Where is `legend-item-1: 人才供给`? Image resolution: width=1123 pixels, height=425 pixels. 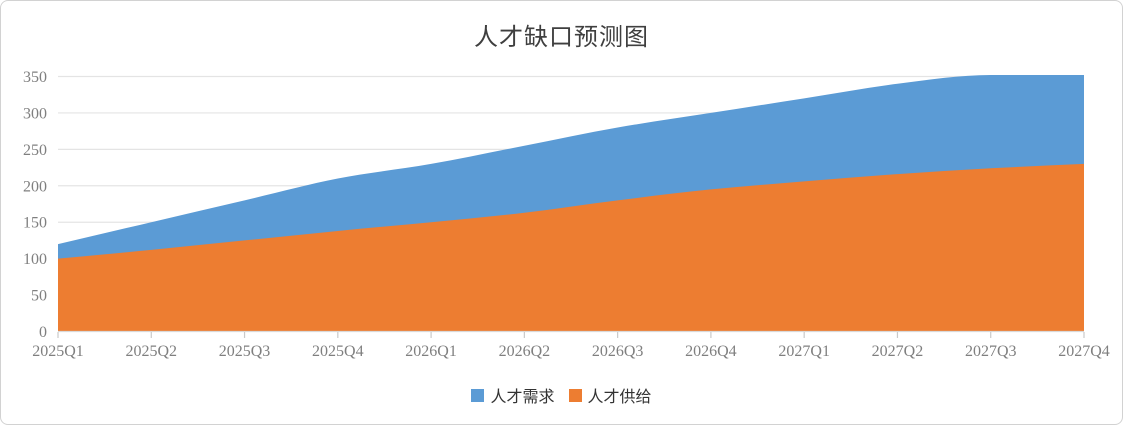
legend-item-1: 人才供给 is located at coordinates (610, 395).